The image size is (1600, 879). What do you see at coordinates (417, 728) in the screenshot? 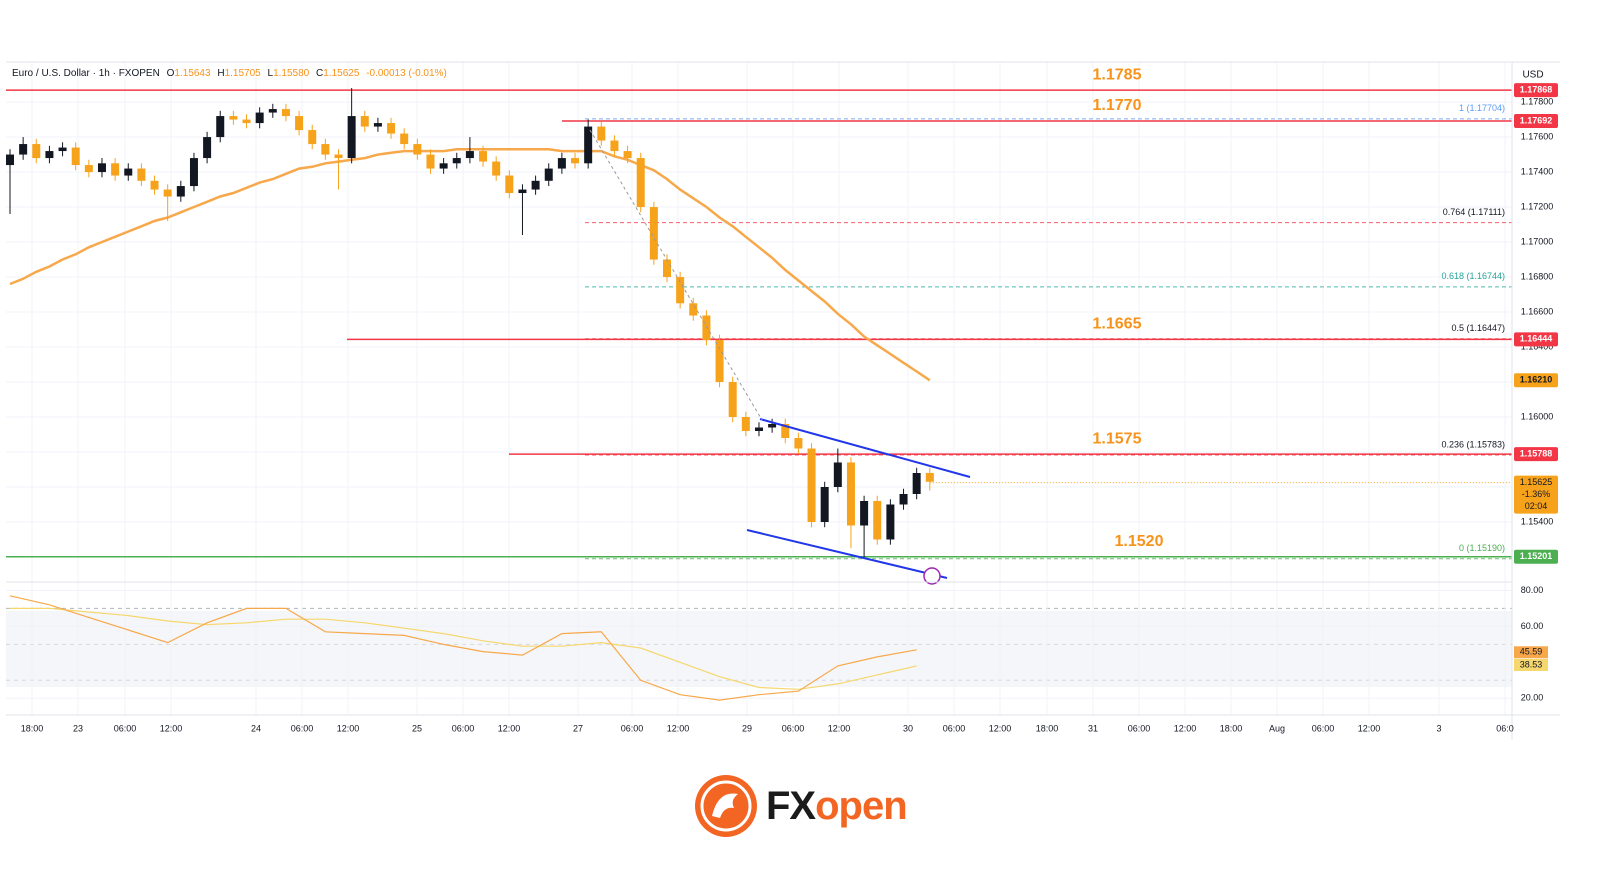
I see `x-tick-label: 25` at bounding box center [417, 728].